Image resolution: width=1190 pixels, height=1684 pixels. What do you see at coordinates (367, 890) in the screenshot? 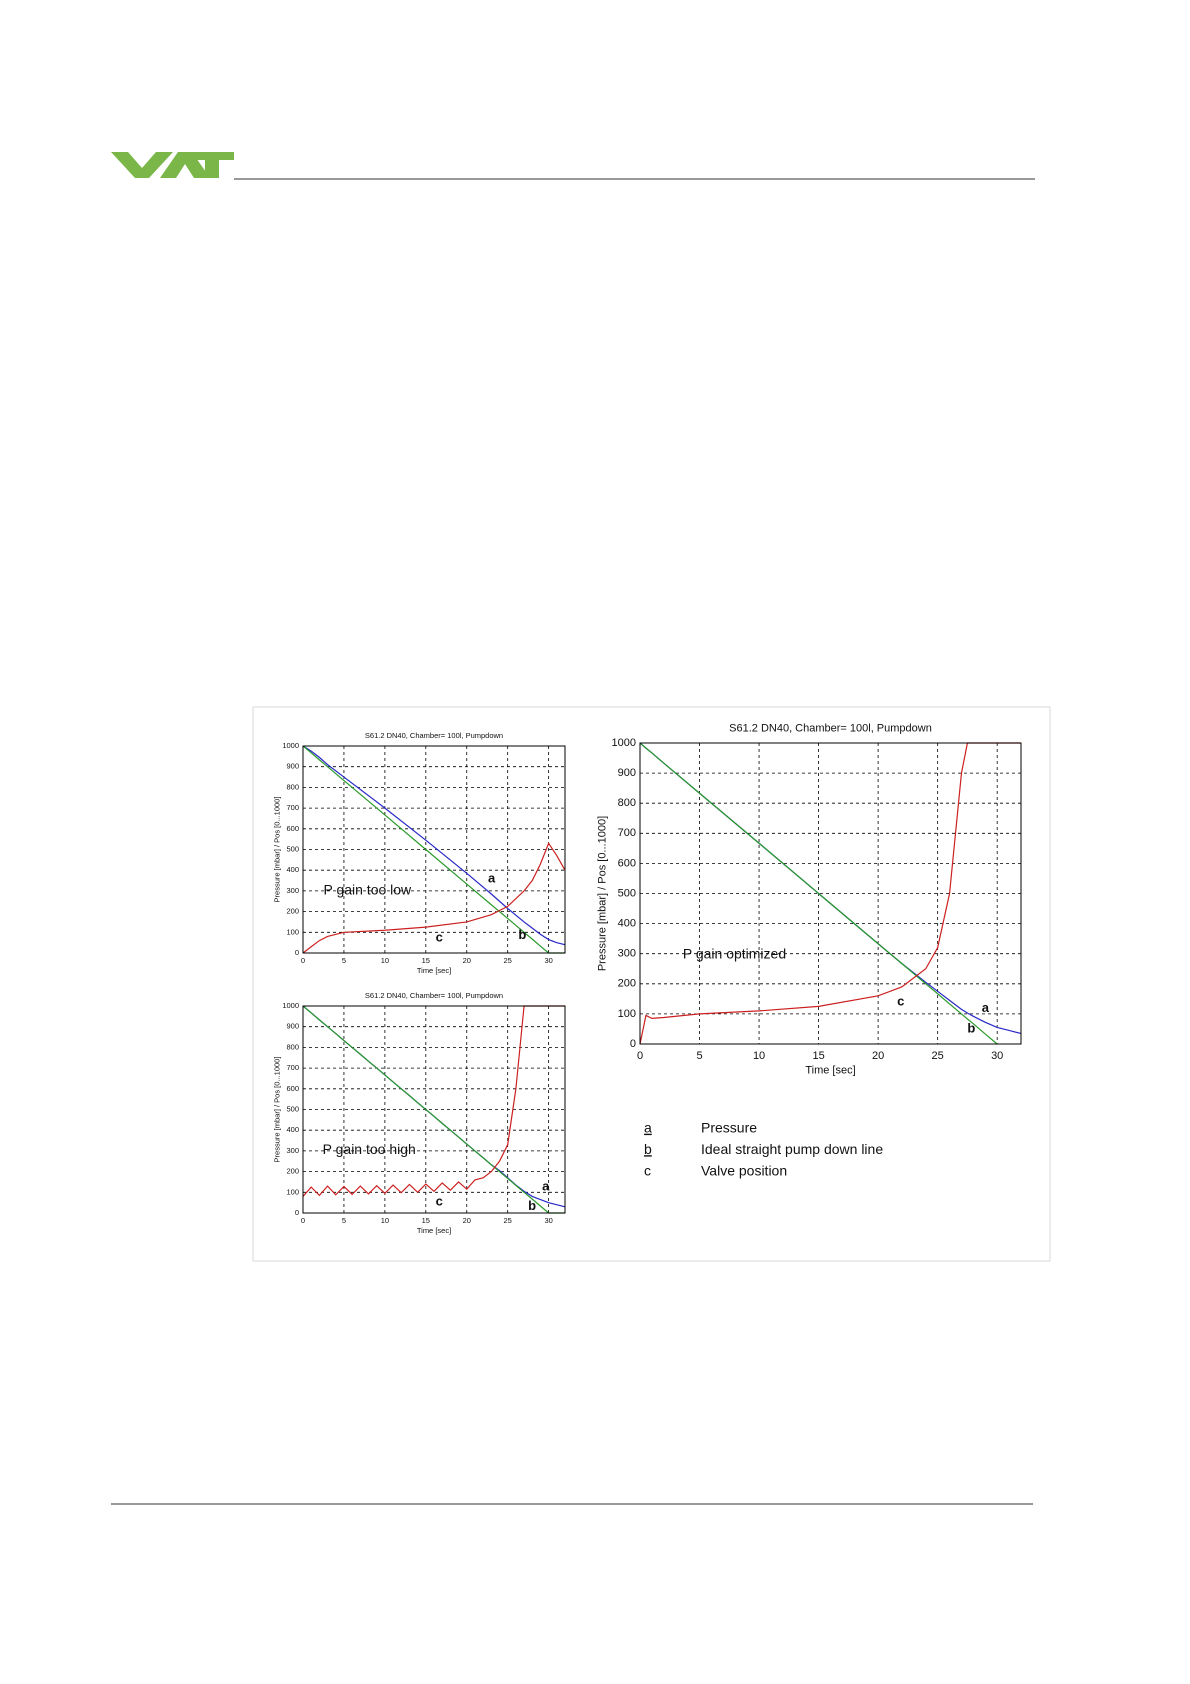
I see `annotation: P gain too low` at bounding box center [367, 890].